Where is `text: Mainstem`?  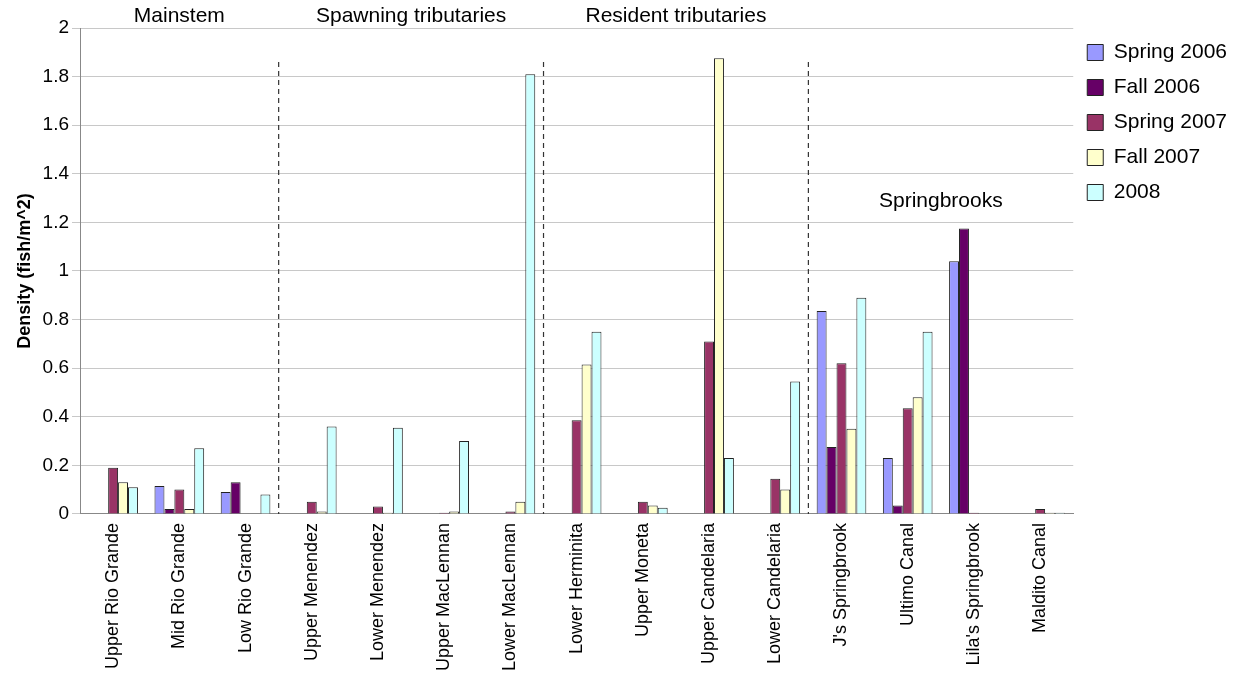 text: Mainstem is located at coordinates (179, 15).